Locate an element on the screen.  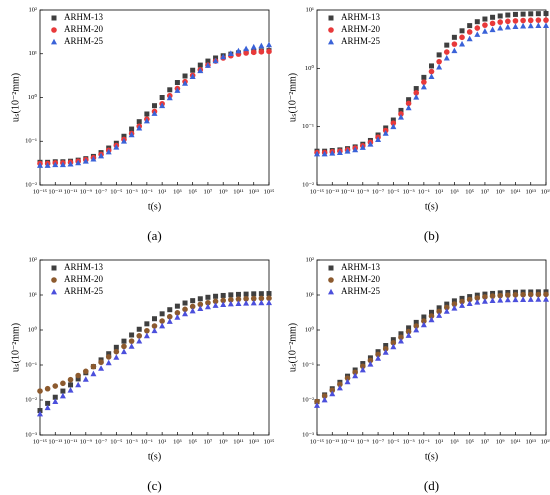
y-tick-label: 10² is located at coordinates (310, 259).